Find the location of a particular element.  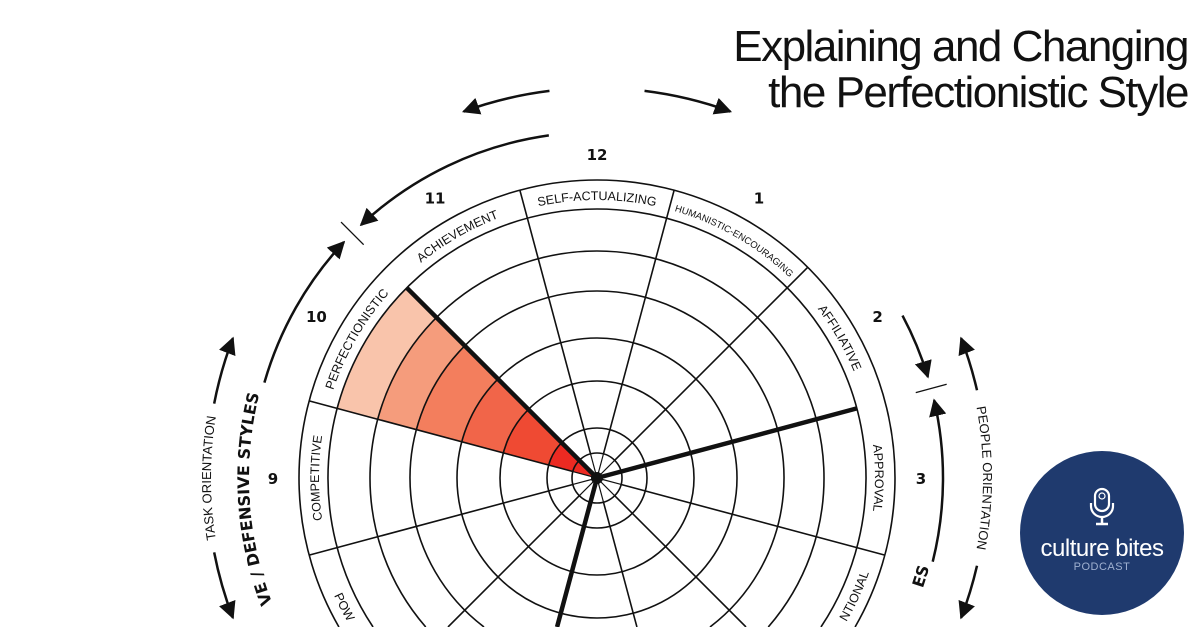

culture-bites-logo: culture bites PODCAST is located at coordinates (1102, 533).